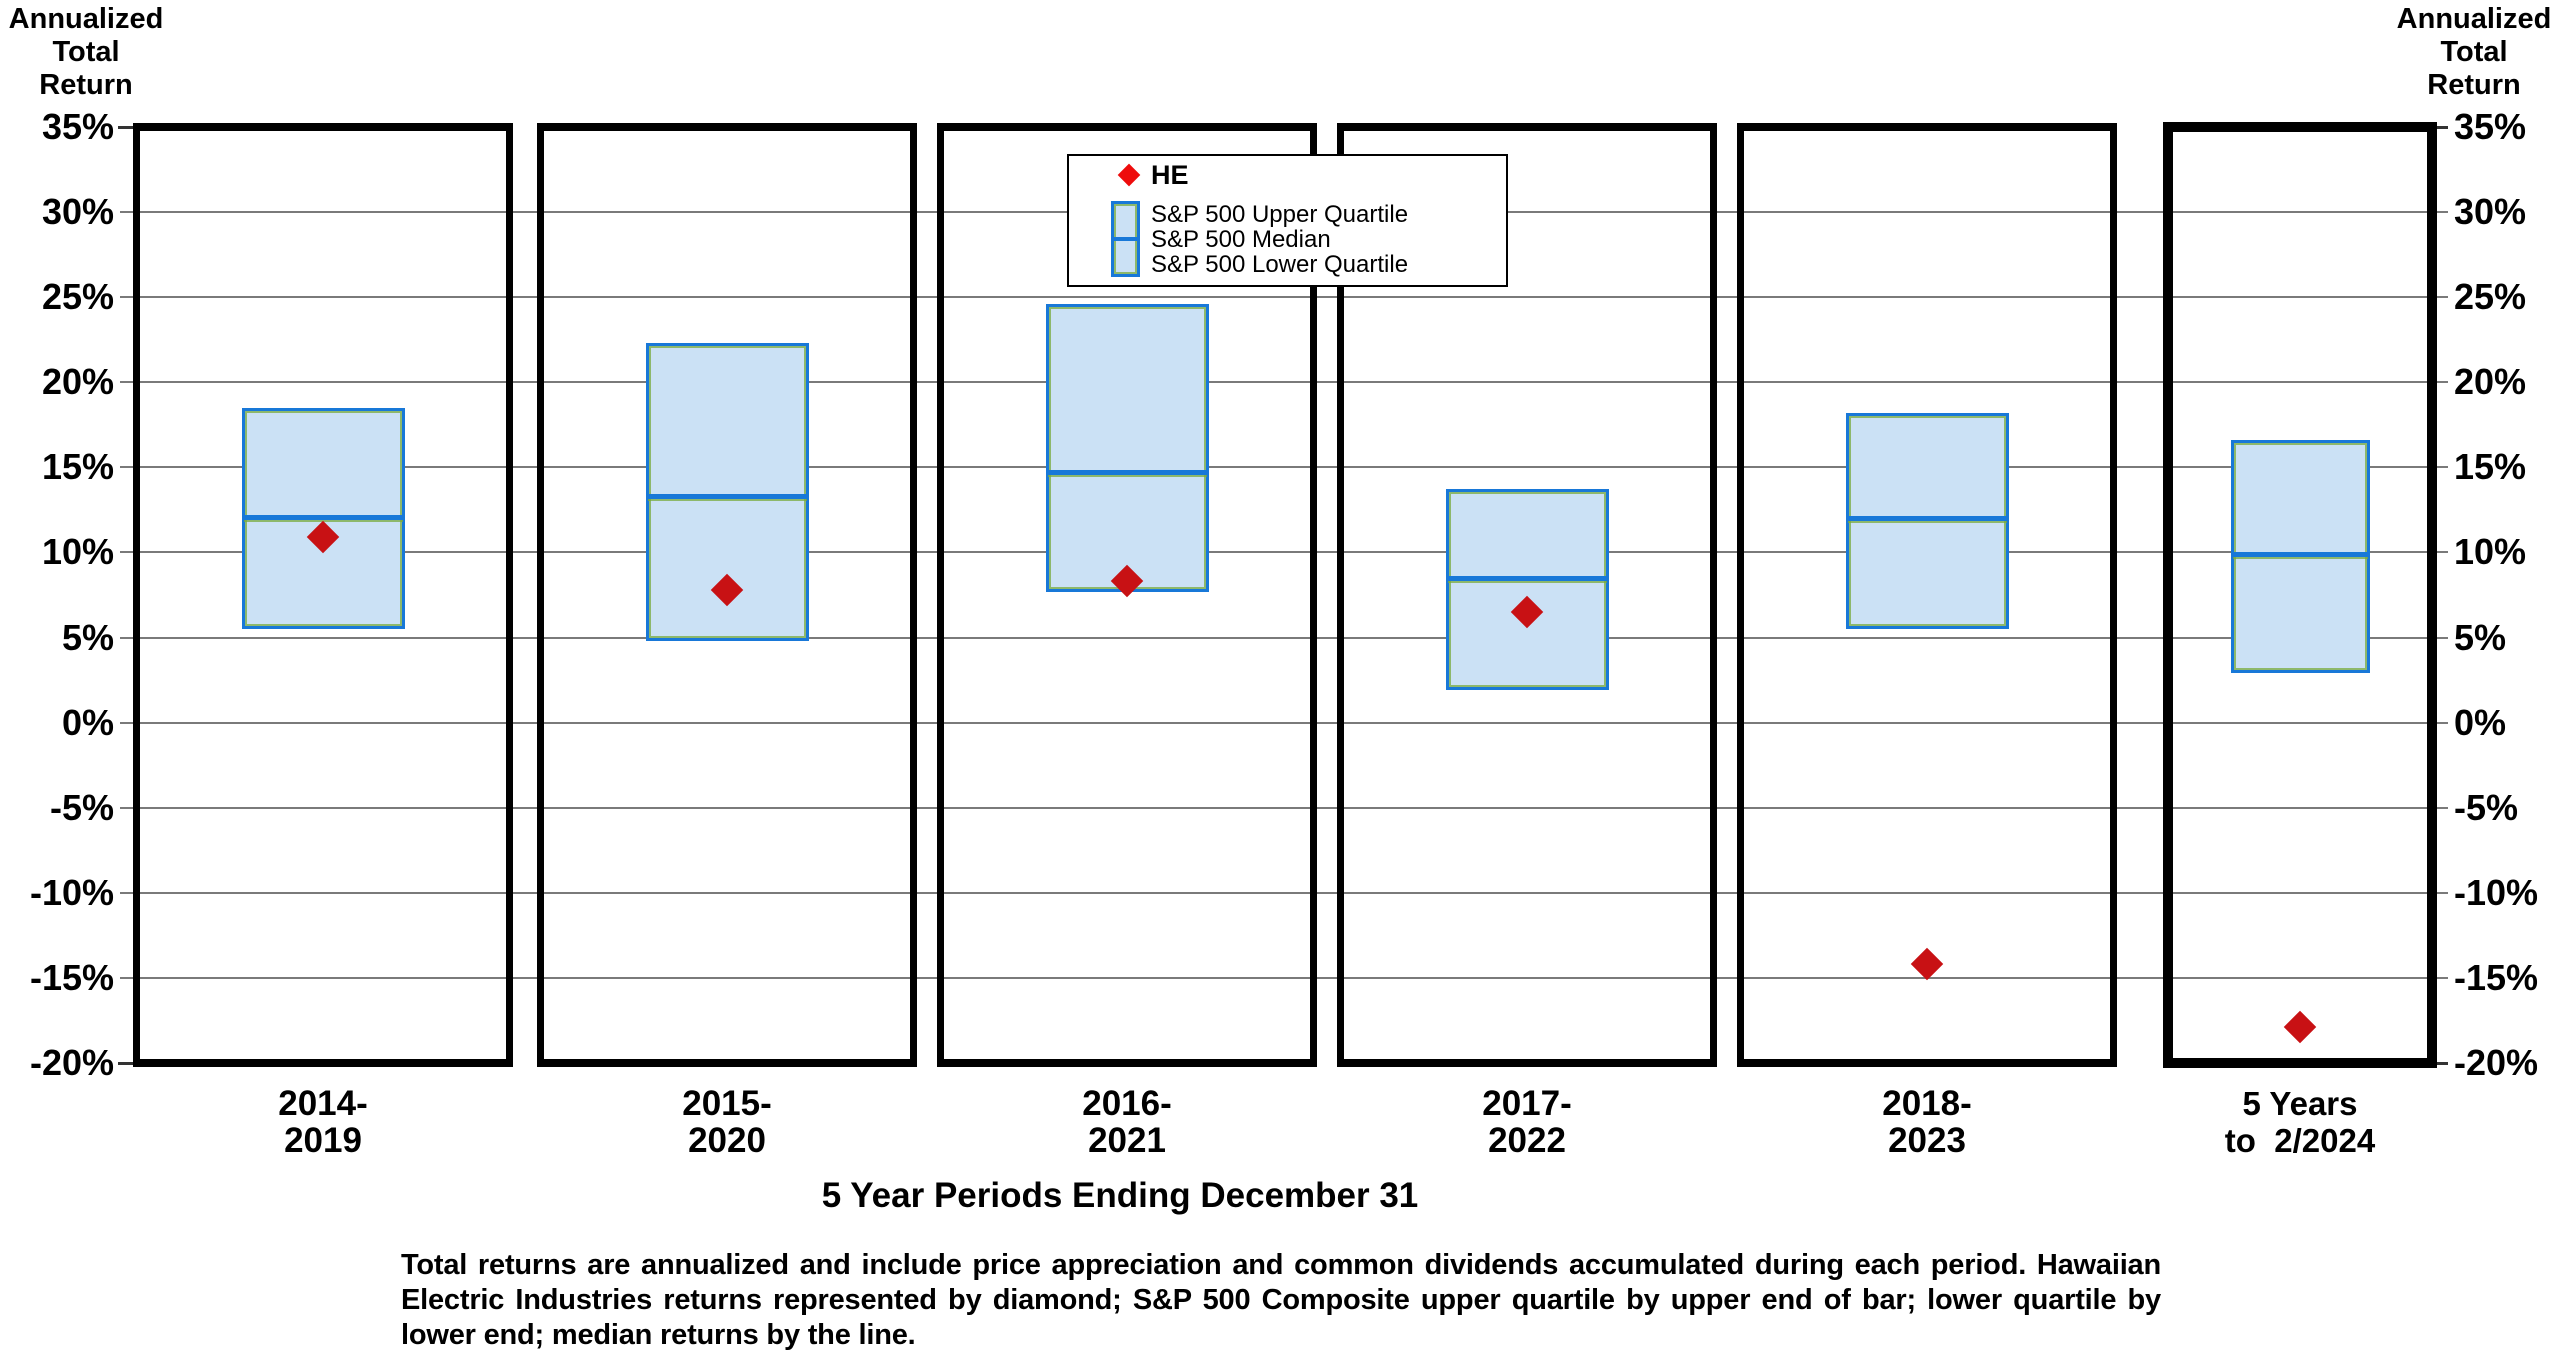 The width and height of the screenshot is (2560, 1367). What do you see at coordinates (2490, 212) in the screenshot?
I see `y-tick-label-right: 30%` at bounding box center [2490, 212].